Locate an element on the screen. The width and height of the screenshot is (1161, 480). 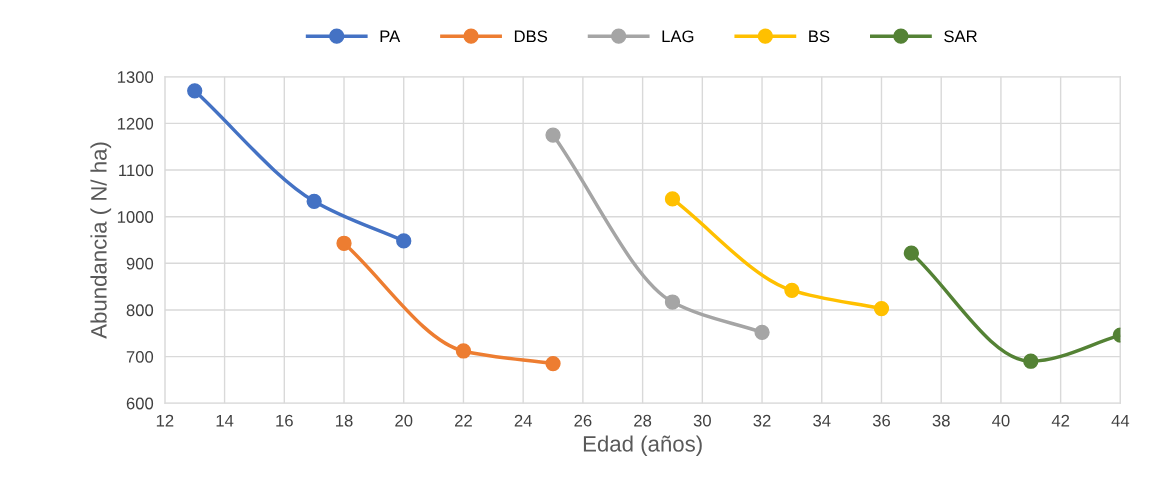
x-tick-label: 38 is located at coordinates (941, 420).